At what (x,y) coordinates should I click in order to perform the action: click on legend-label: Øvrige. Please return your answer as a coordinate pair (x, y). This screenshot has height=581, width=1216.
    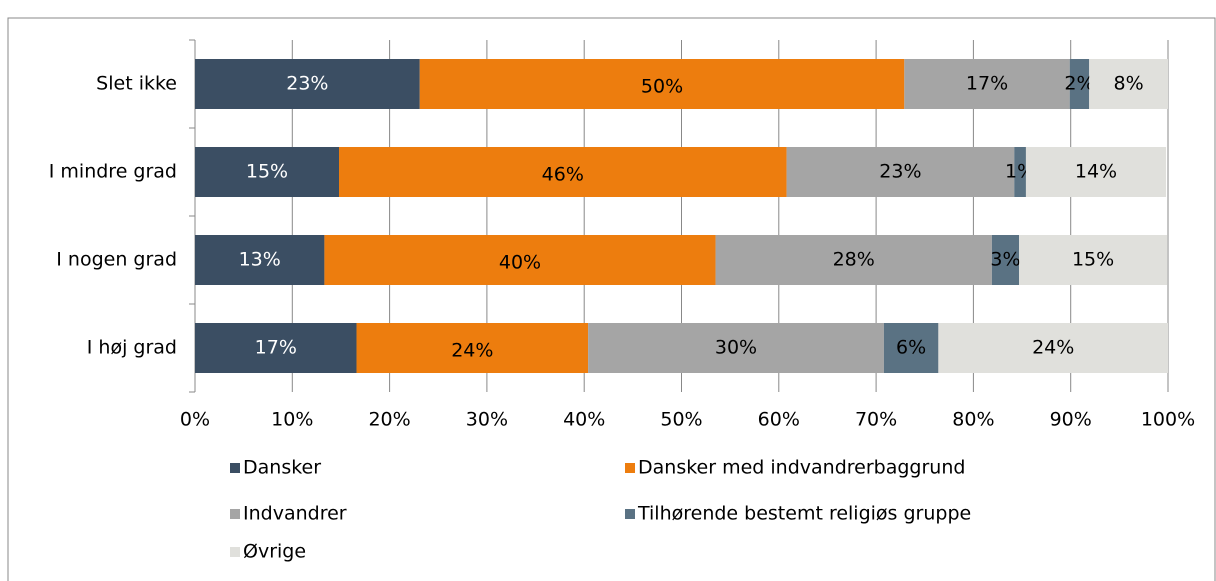
    Looking at the image, I should click on (274, 552).